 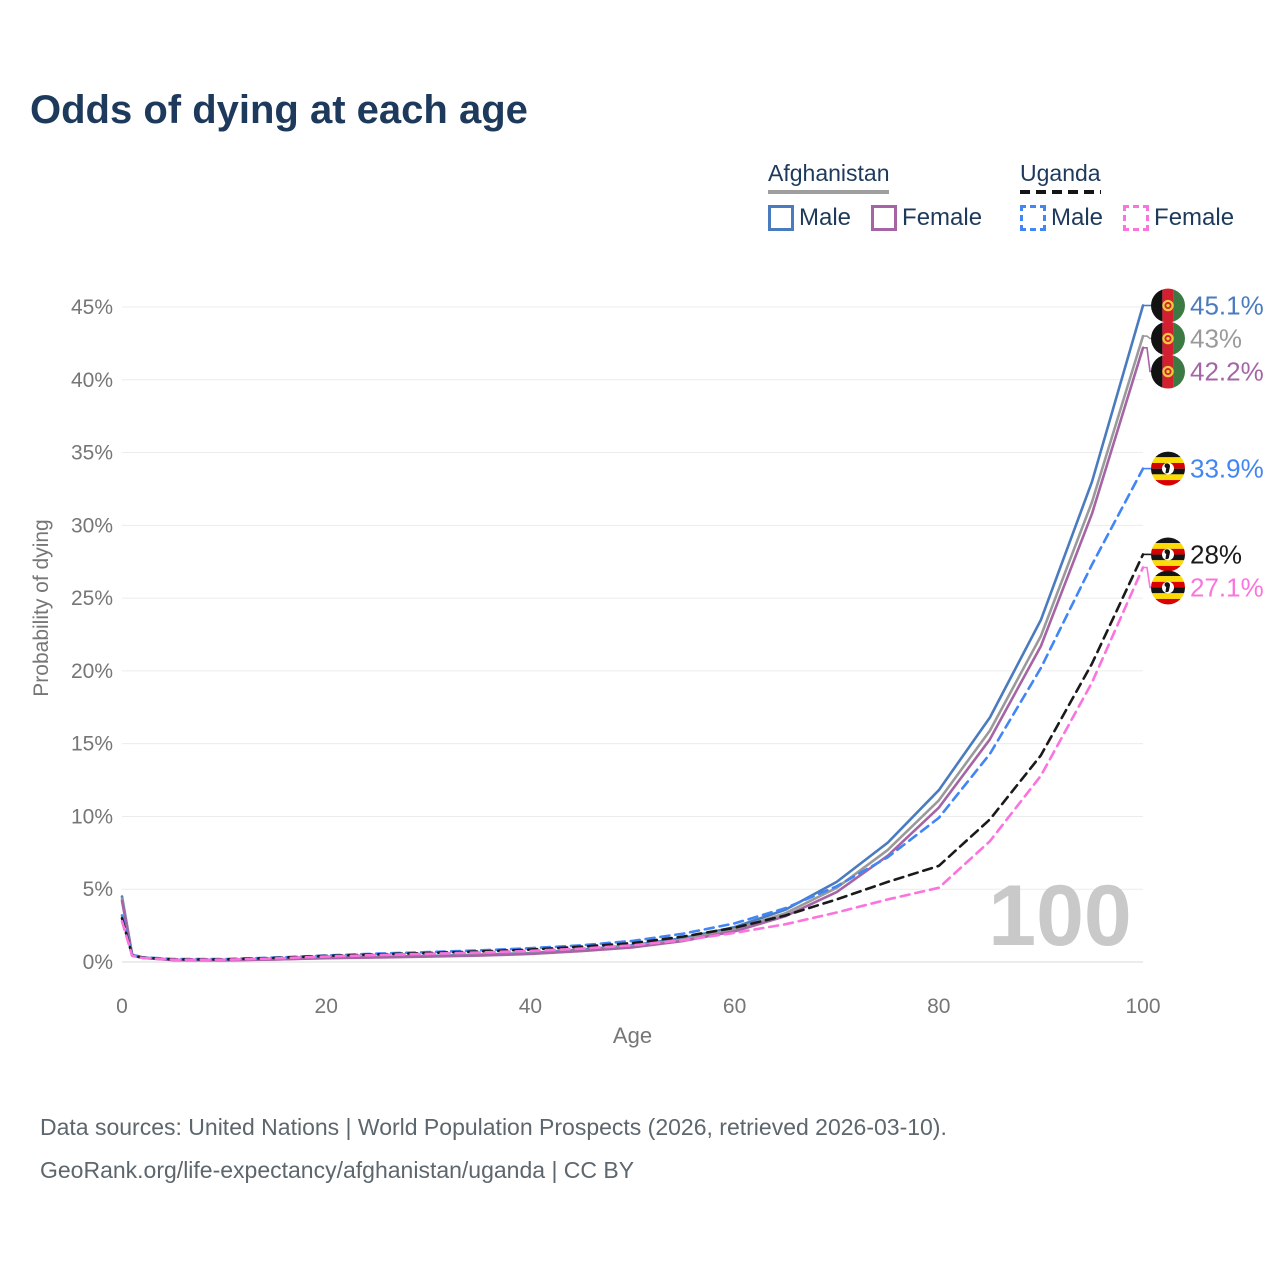 I want to click on legend-item-afghanistan-male: Male, so click(x=809, y=218).